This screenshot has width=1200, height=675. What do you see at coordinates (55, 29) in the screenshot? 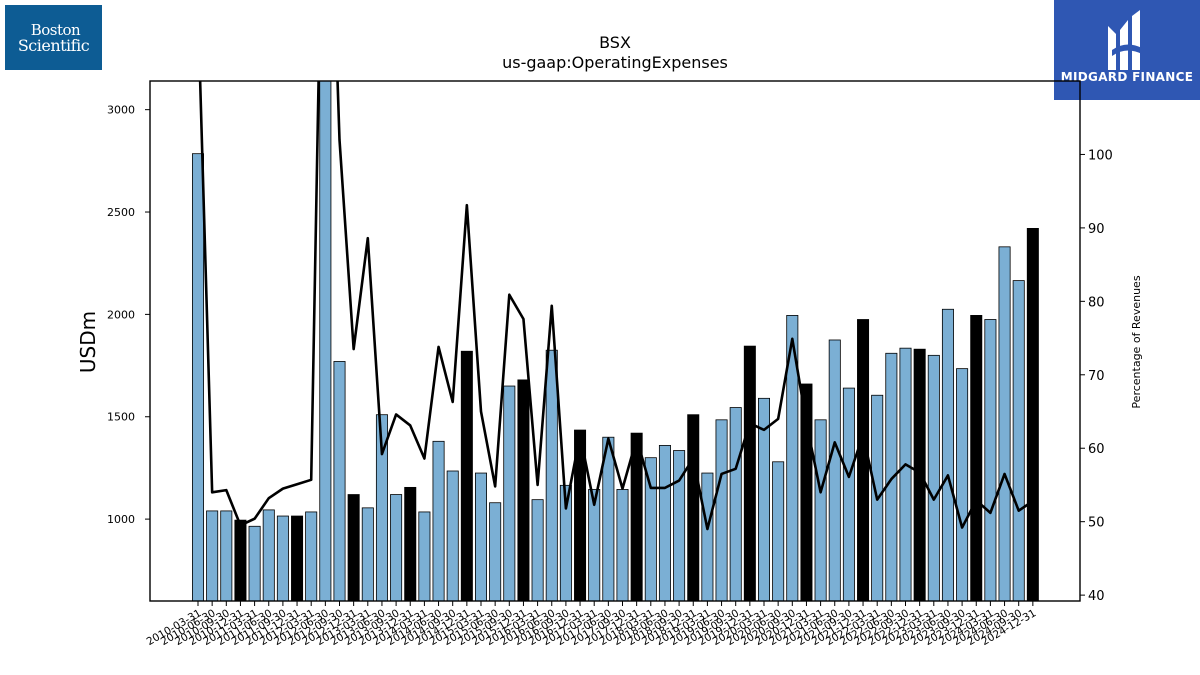
I see `logo-text-line1: Boston` at bounding box center [55, 29].